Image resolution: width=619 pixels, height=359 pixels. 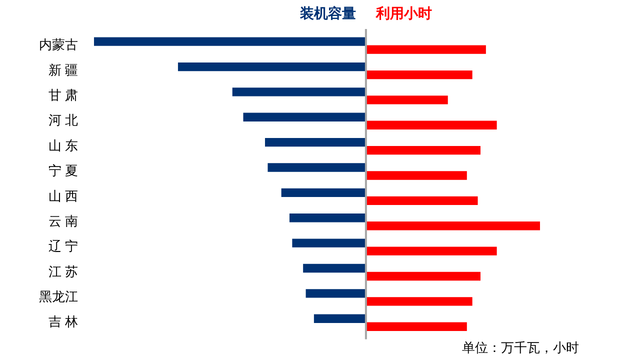 I want to click on y-tick-label: 内蒙古, so click(x=58, y=44).